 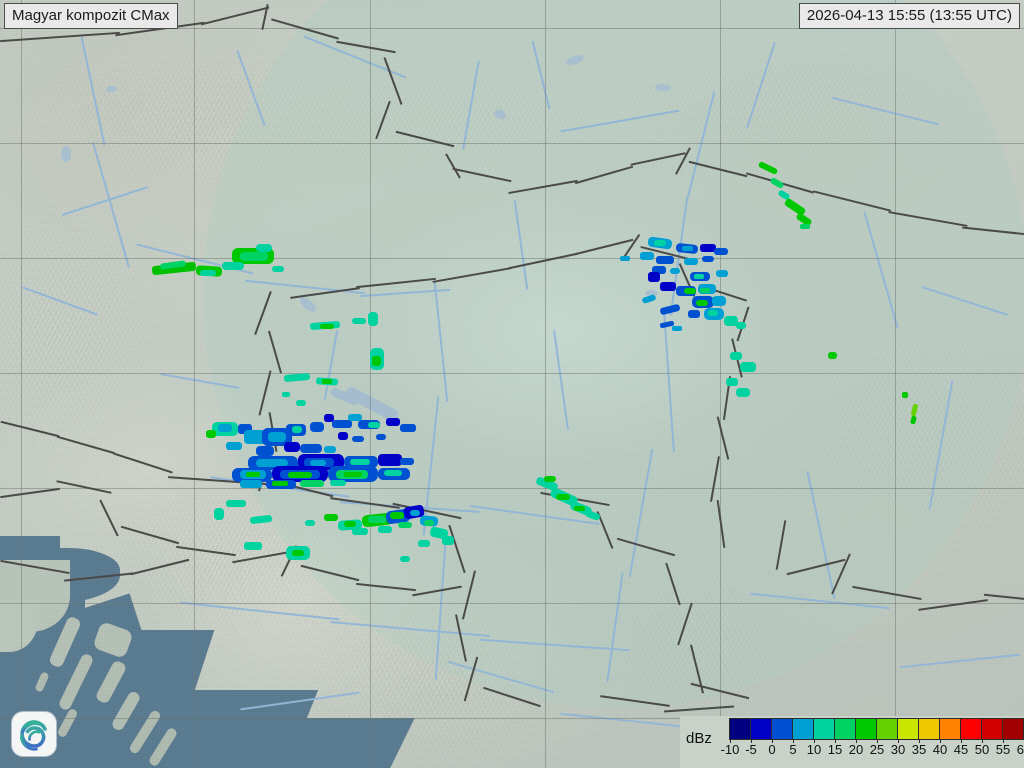 What do you see at coordinates (699, 738) in the screenshot?
I see `legend-unit-label: dBz` at bounding box center [699, 738].